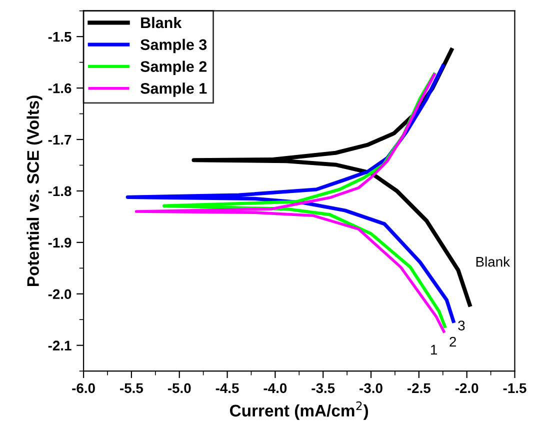  What do you see at coordinates (60, 191) in the screenshot?
I see `y-tick-label: -1.8` at bounding box center [60, 191].